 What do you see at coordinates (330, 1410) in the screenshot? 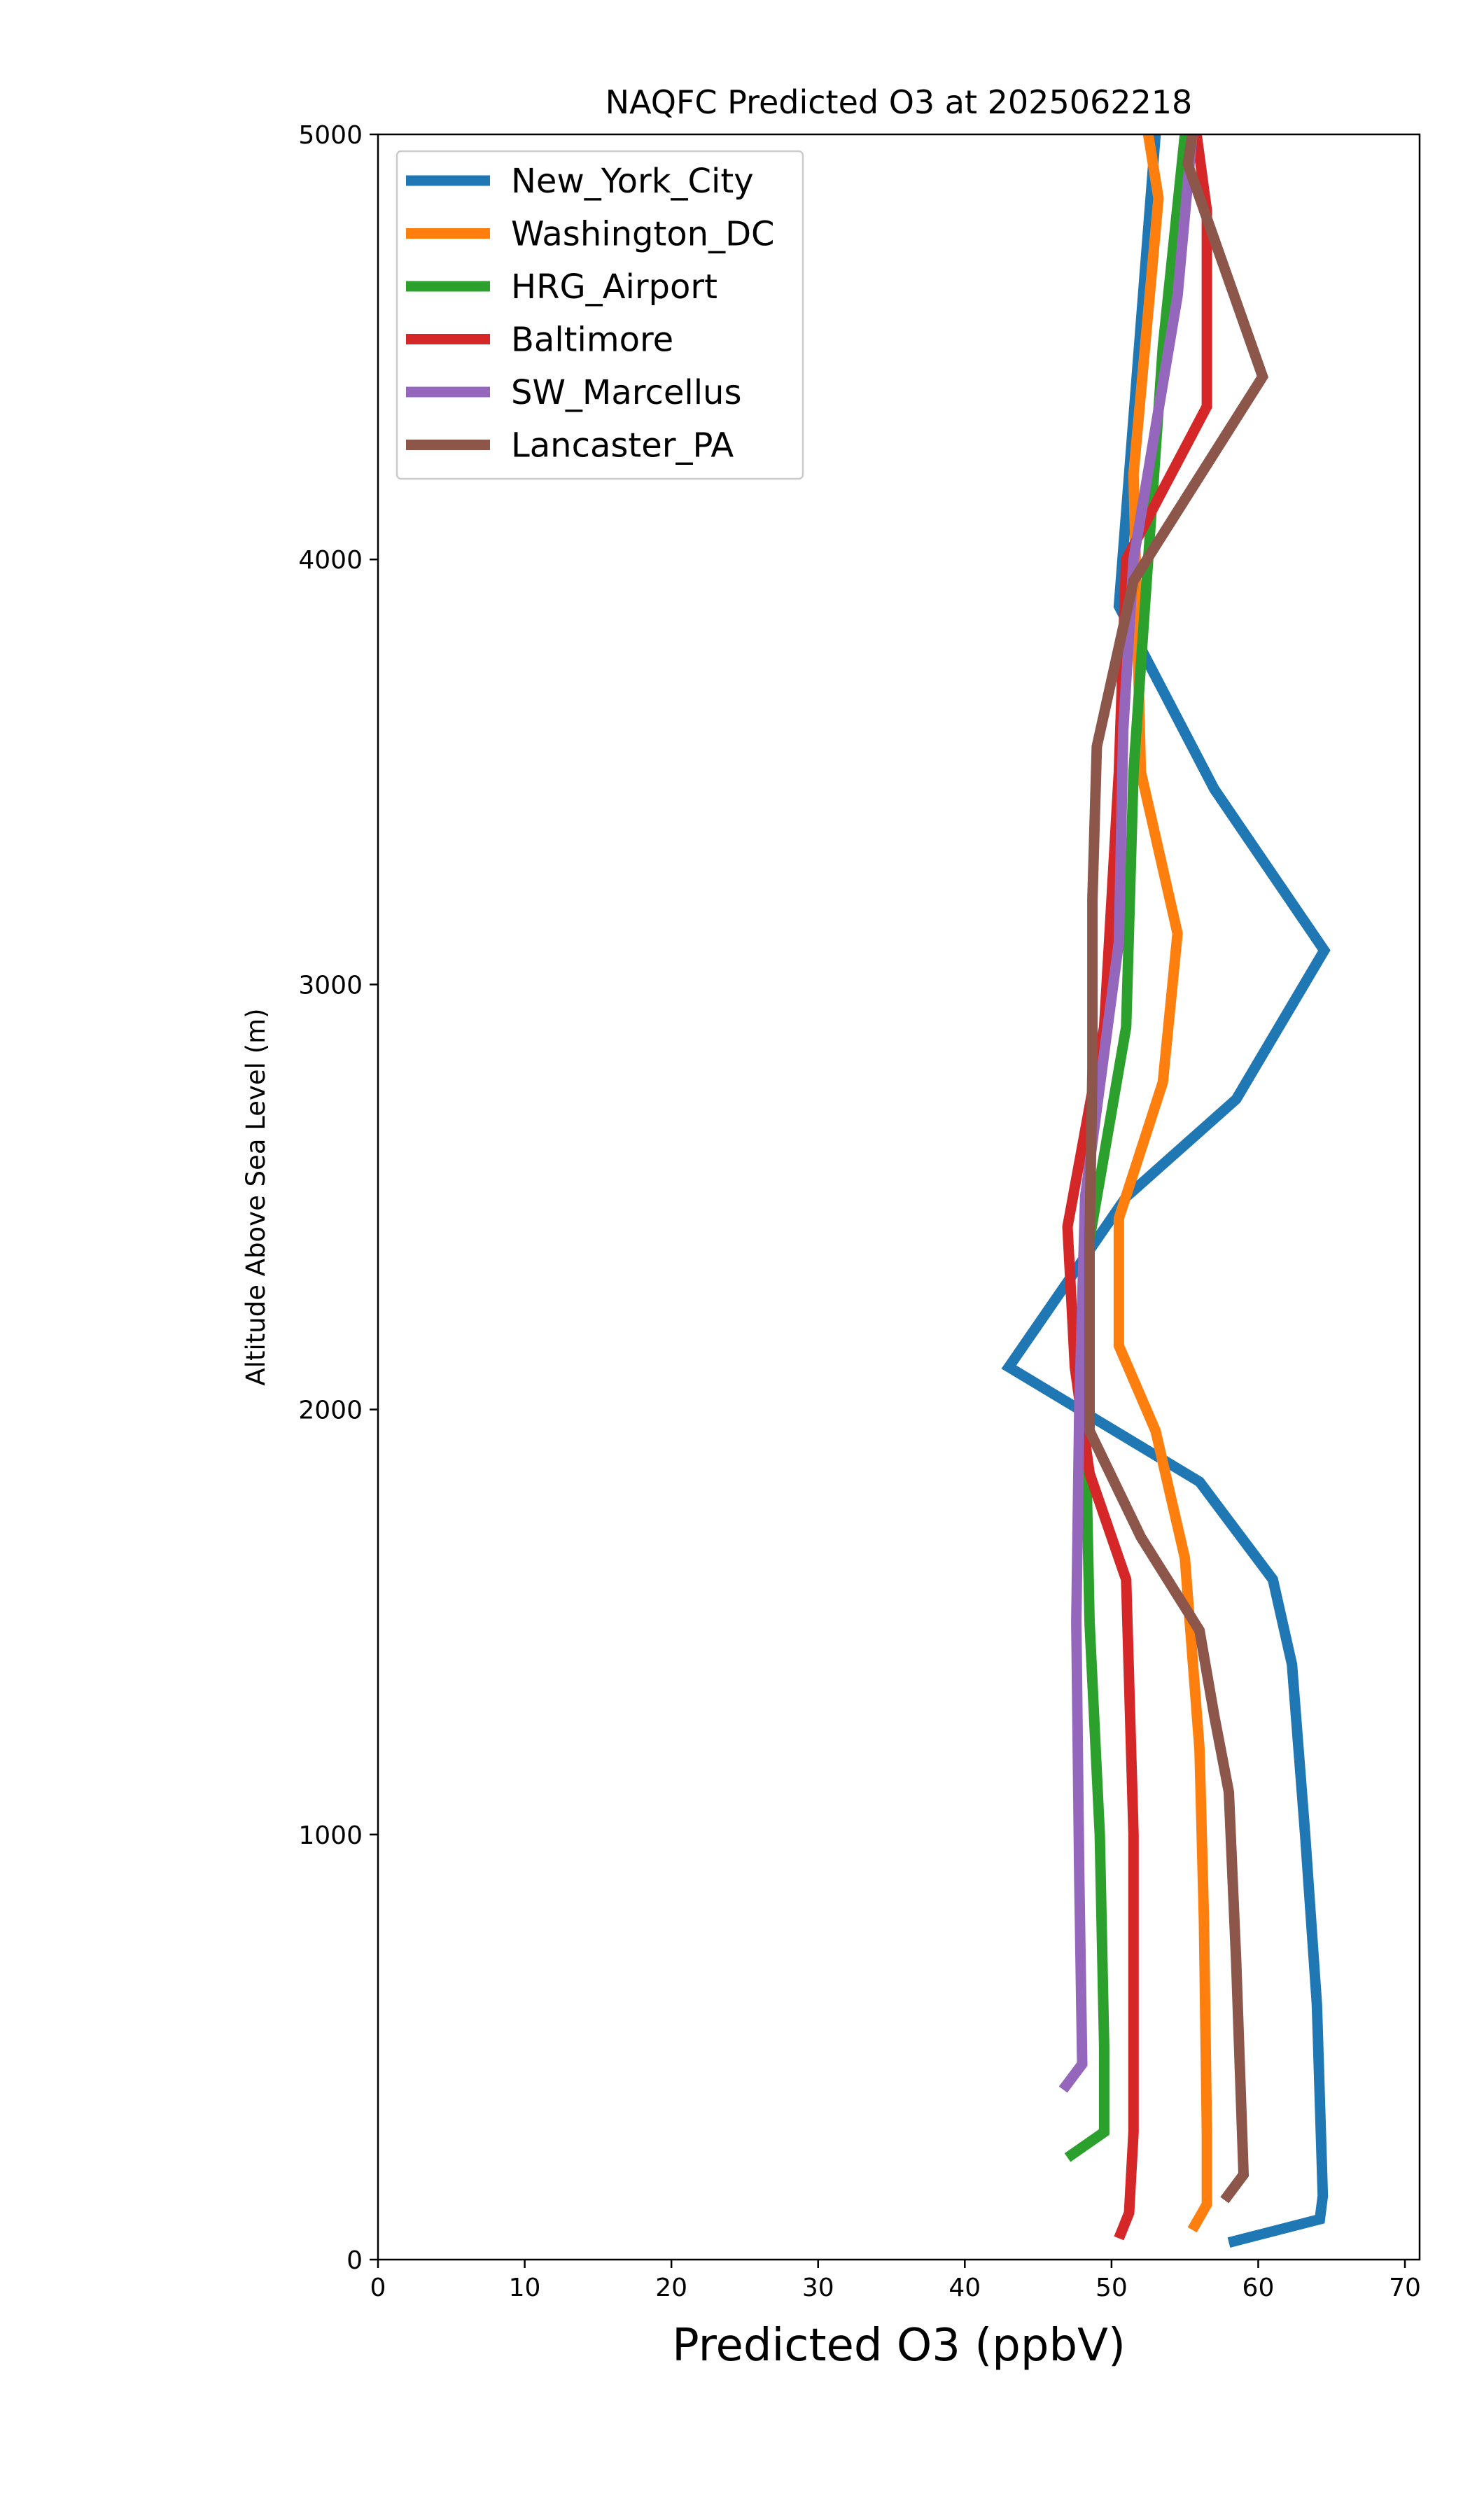
I see `y-tick-label: 2000` at bounding box center [330, 1410].